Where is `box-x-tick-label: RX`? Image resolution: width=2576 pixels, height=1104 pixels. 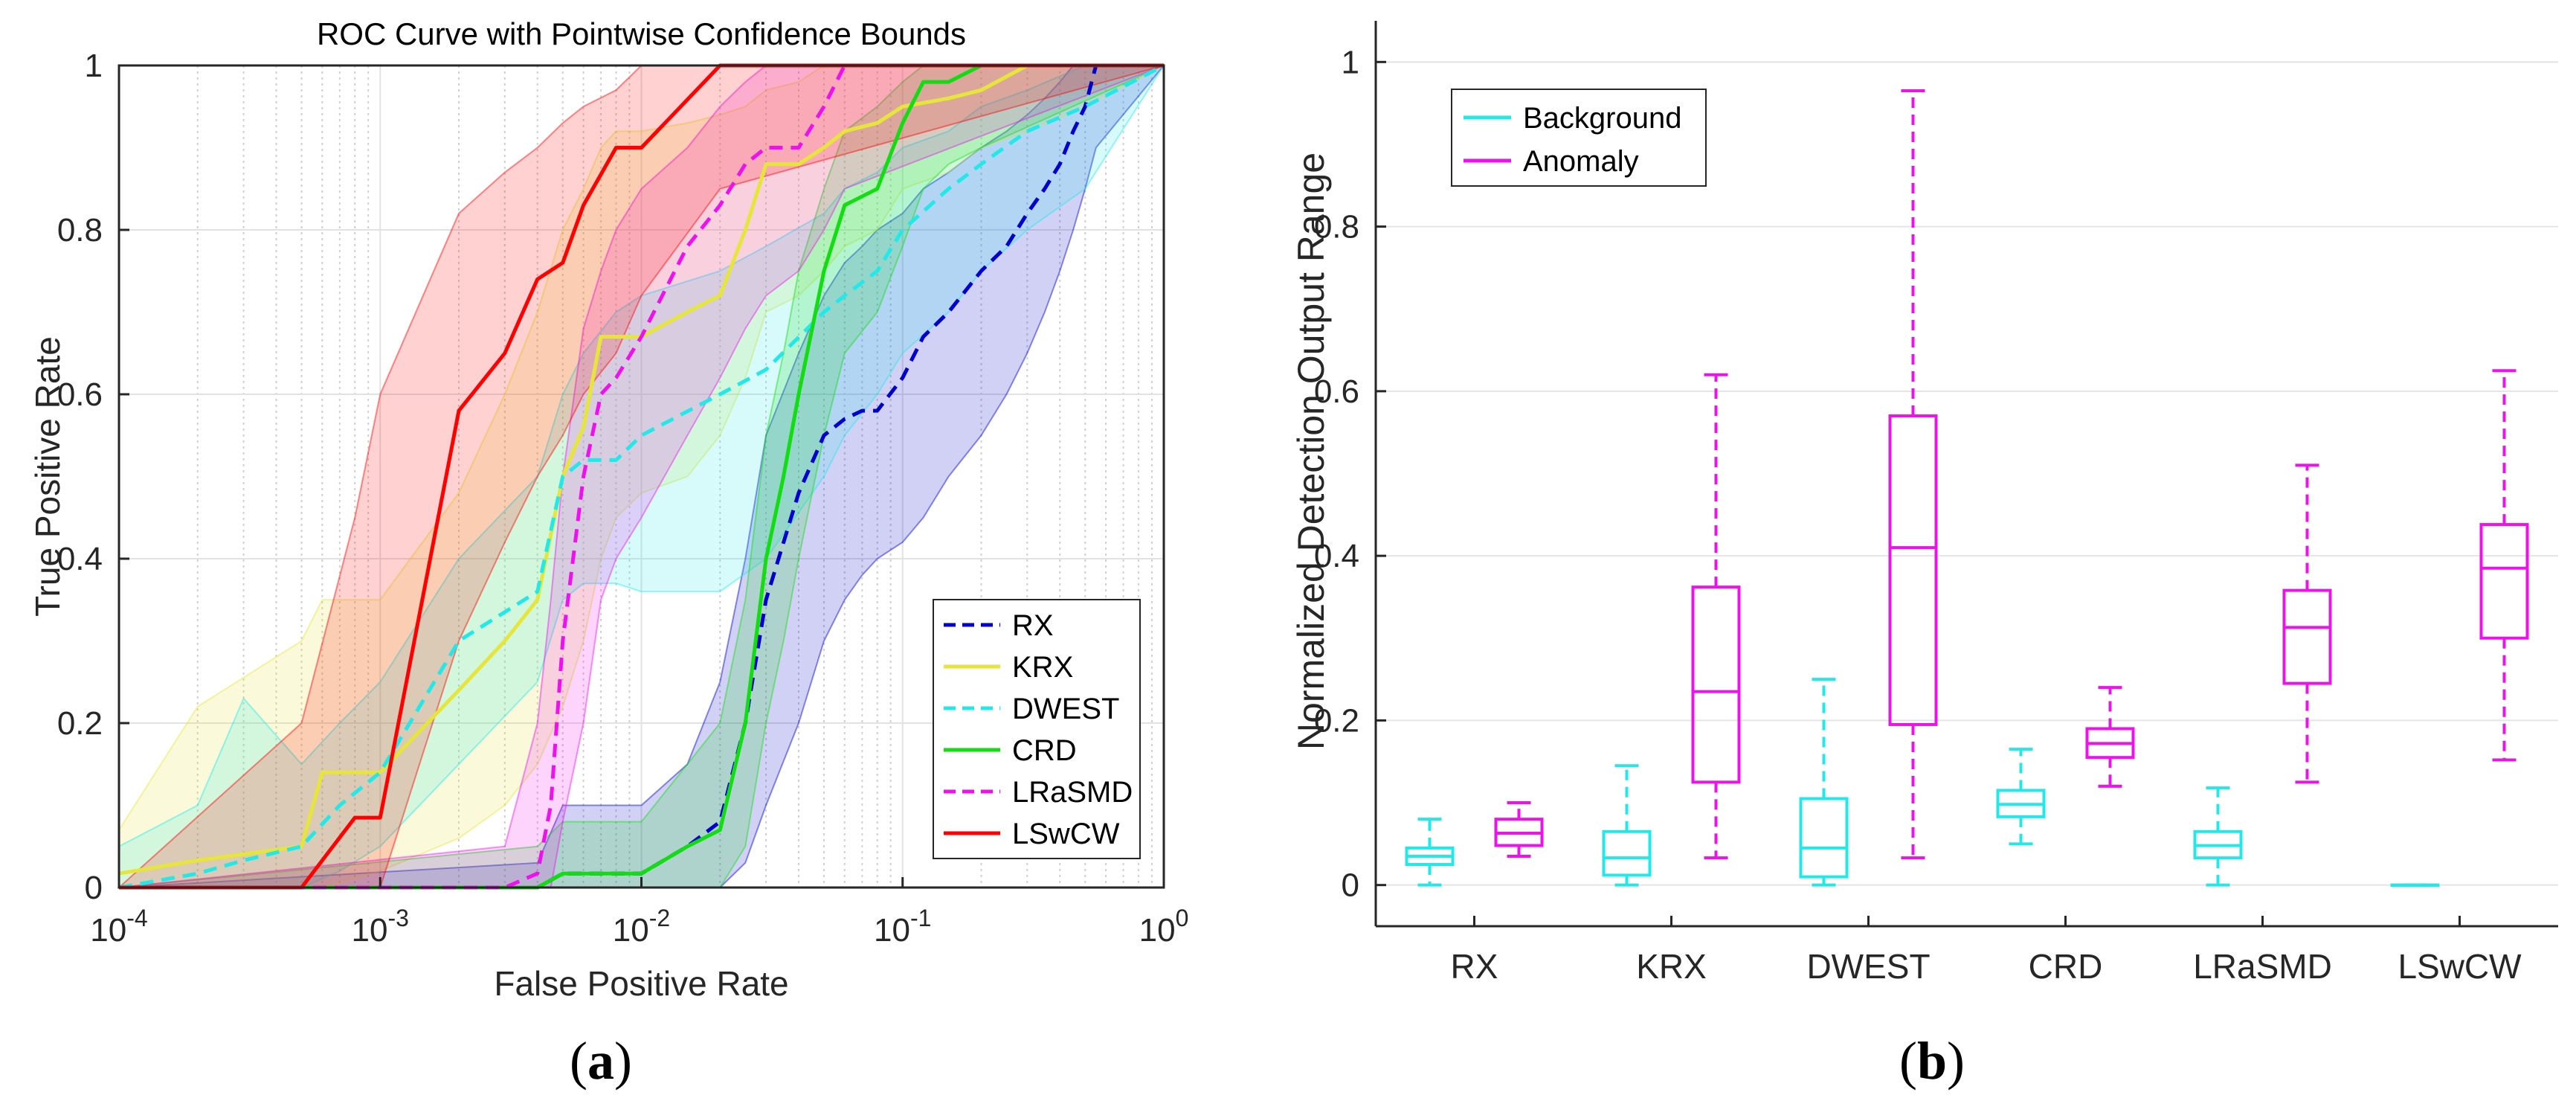
box-x-tick-label: RX is located at coordinates (1474, 966).